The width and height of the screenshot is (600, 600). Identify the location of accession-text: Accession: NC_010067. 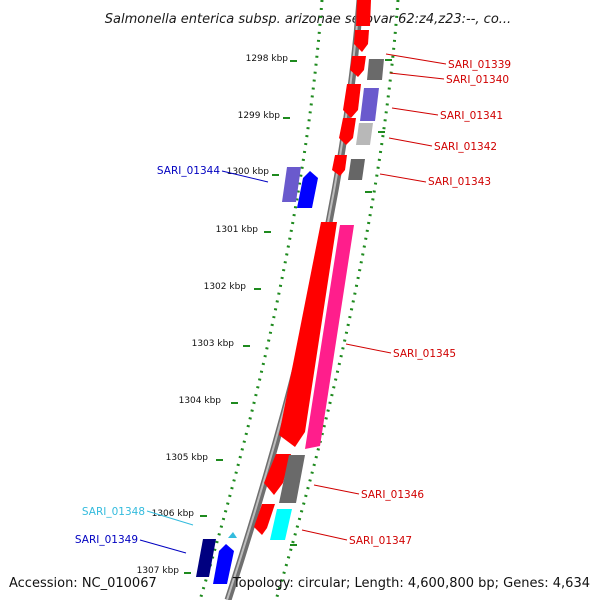
(83, 583).